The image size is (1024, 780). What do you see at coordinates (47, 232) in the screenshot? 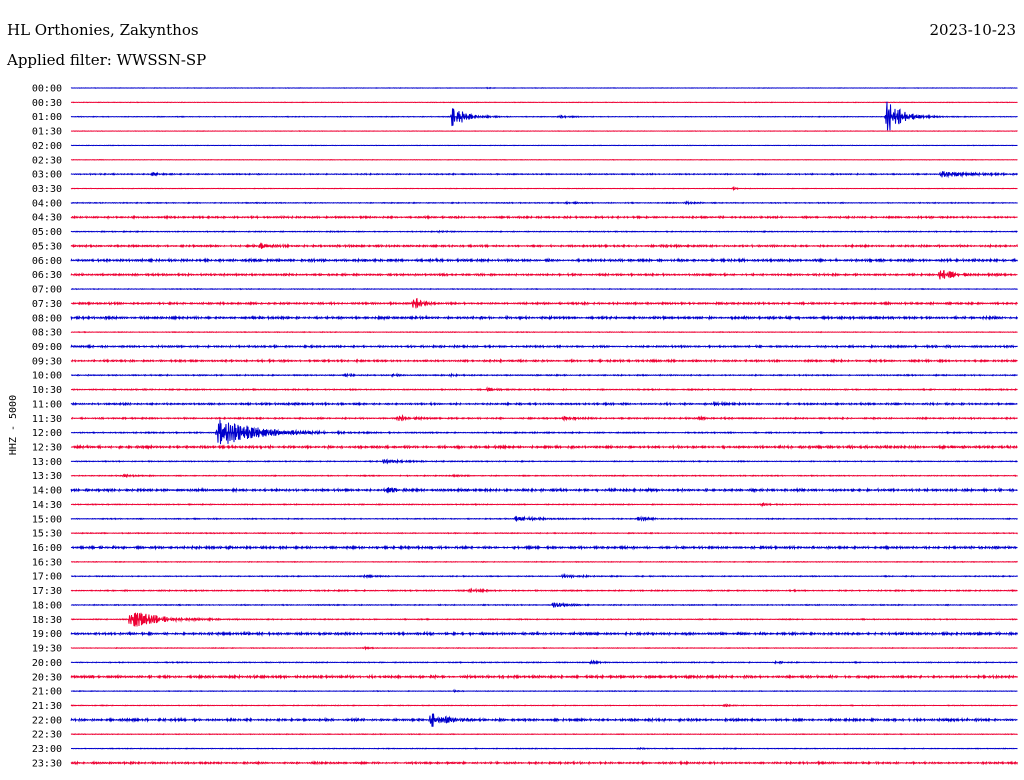
I see `time-label: 05:00` at bounding box center [47, 232].